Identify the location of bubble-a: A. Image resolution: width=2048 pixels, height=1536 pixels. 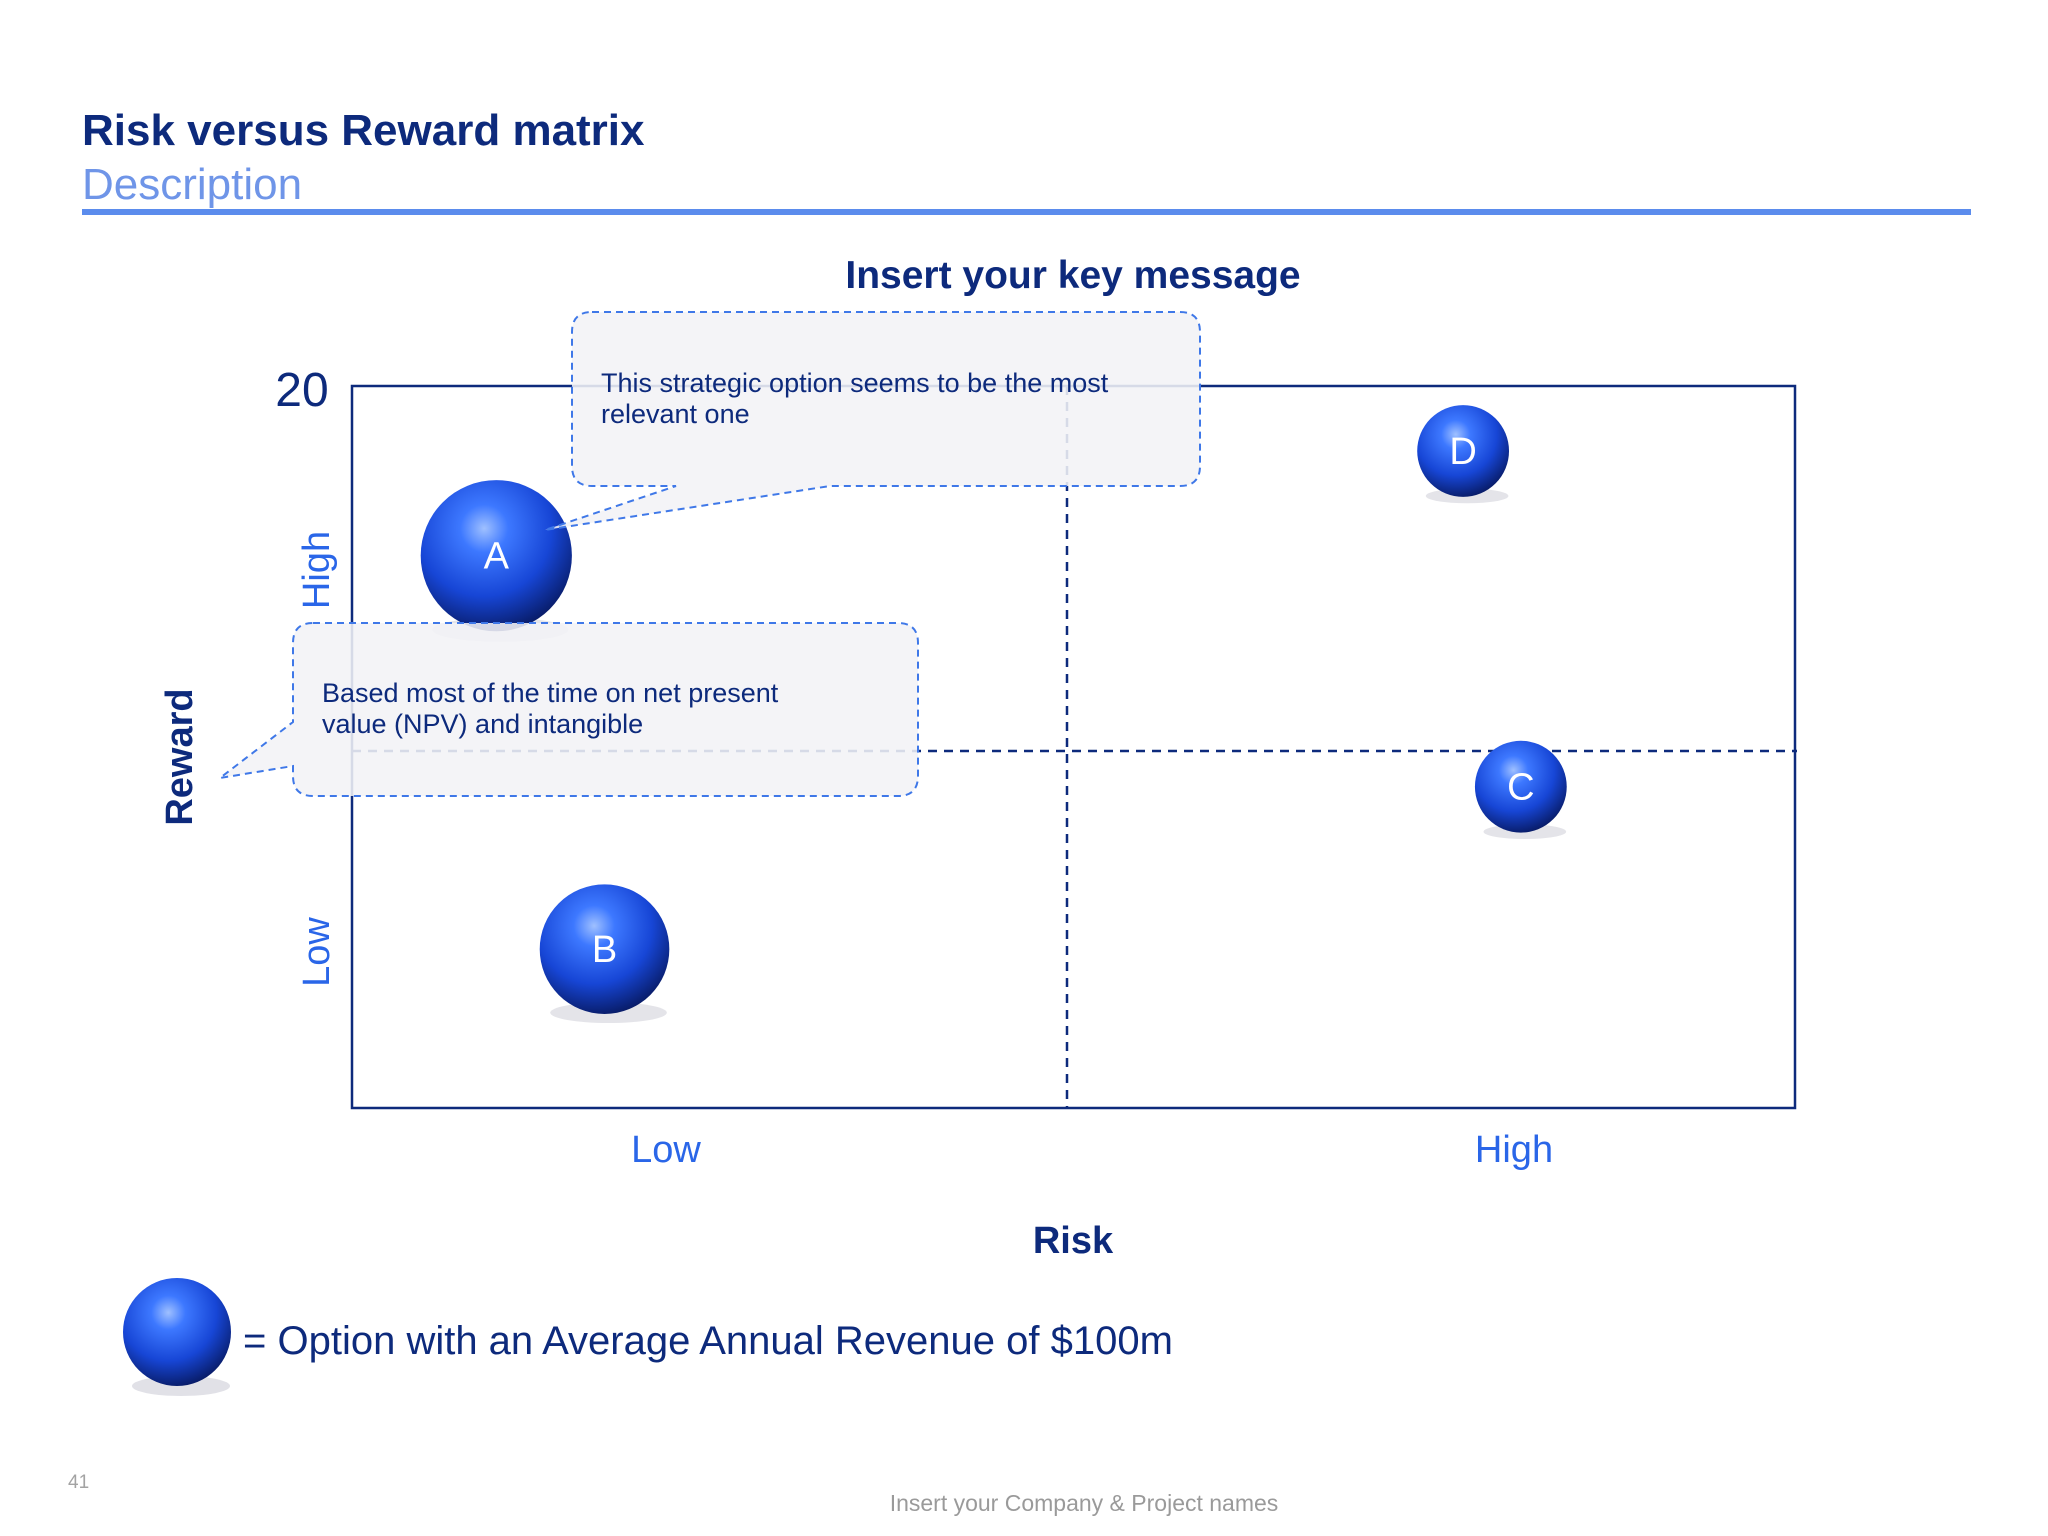
(496, 561).